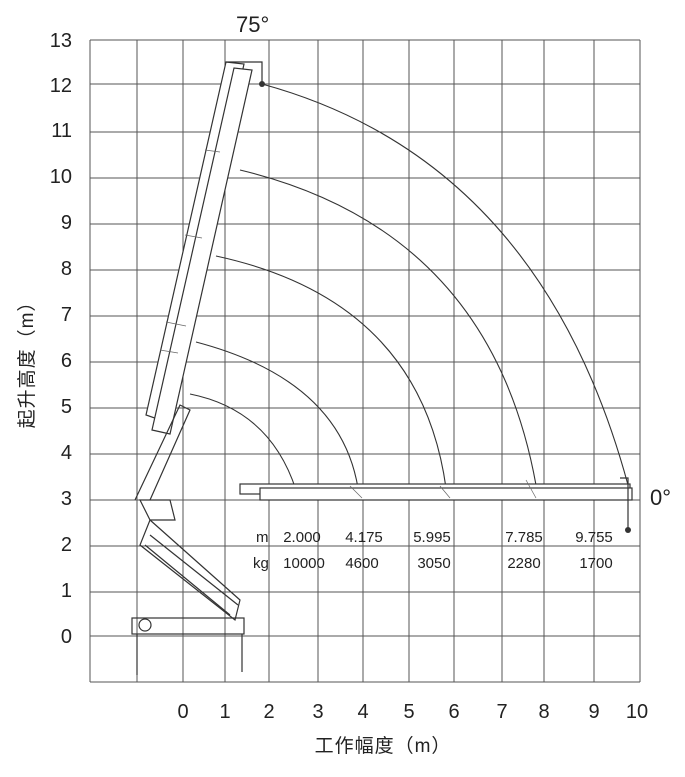  What do you see at coordinates (383, 746) in the screenshot?
I see `x-axis-title: 工作幅度（m）` at bounding box center [383, 746].